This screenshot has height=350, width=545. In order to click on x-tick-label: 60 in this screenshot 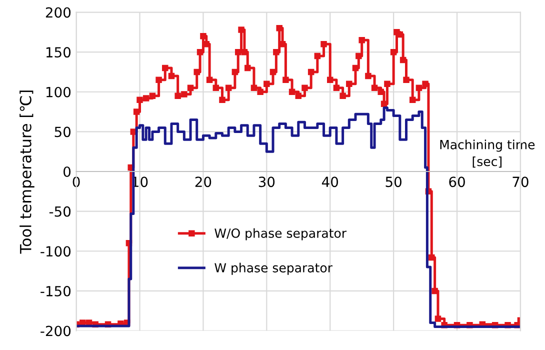, I will do `click(457, 182)`.